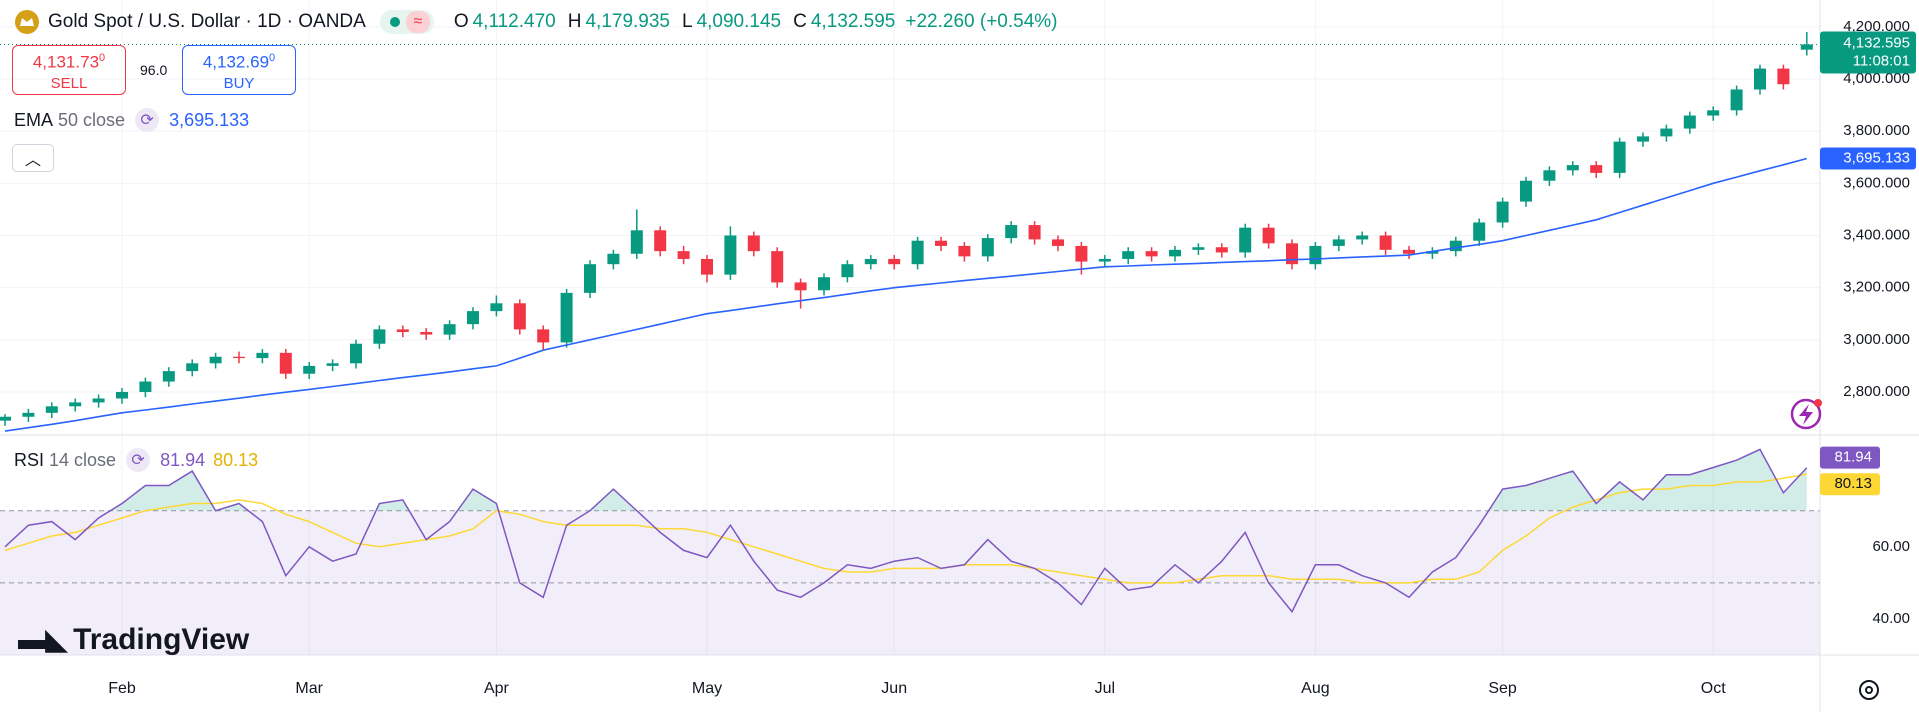  I want to click on buy-button: 4,132.690 BUY, so click(239, 70).